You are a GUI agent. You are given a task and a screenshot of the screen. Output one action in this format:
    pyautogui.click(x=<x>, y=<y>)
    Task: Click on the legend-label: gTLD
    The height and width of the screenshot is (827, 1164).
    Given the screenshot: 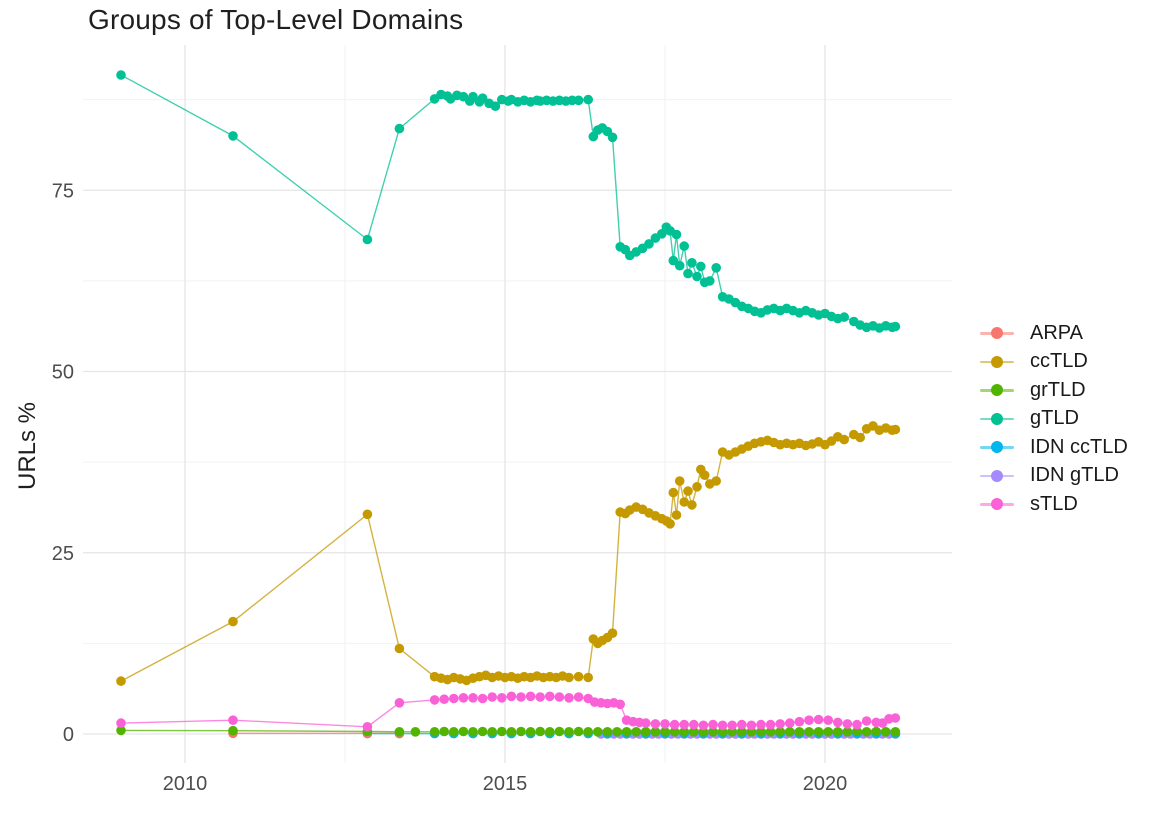 What is the action you would take?
    pyautogui.click(x=1054, y=418)
    